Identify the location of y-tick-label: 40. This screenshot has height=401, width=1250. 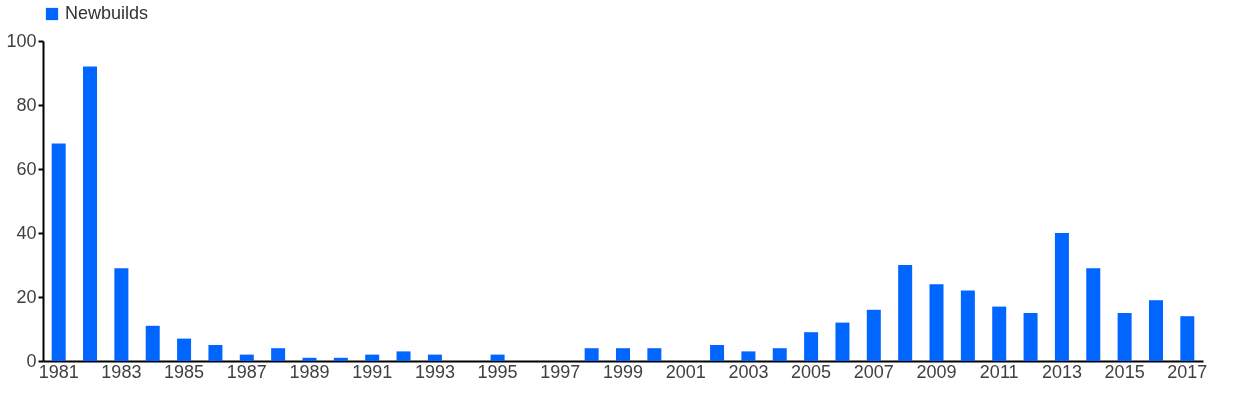
(26, 232).